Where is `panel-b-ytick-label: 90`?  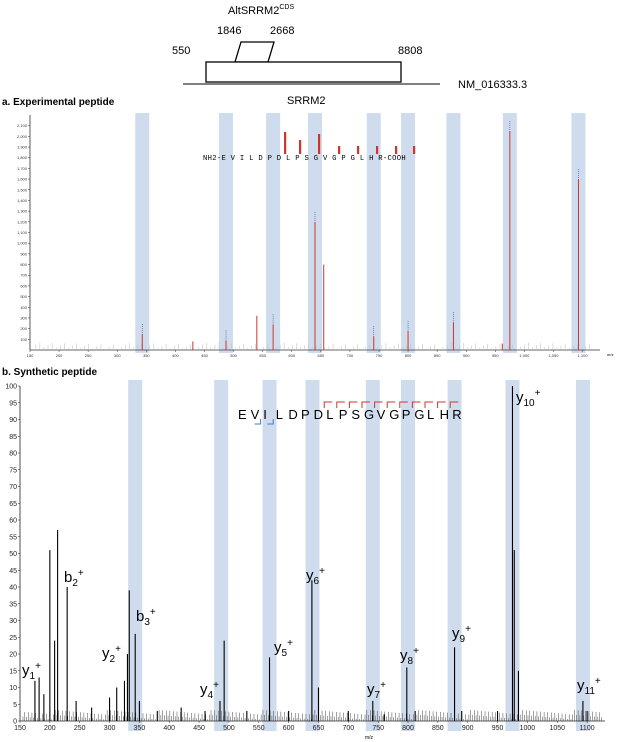
panel-b-ytick-label: 90 is located at coordinates (13, 420).